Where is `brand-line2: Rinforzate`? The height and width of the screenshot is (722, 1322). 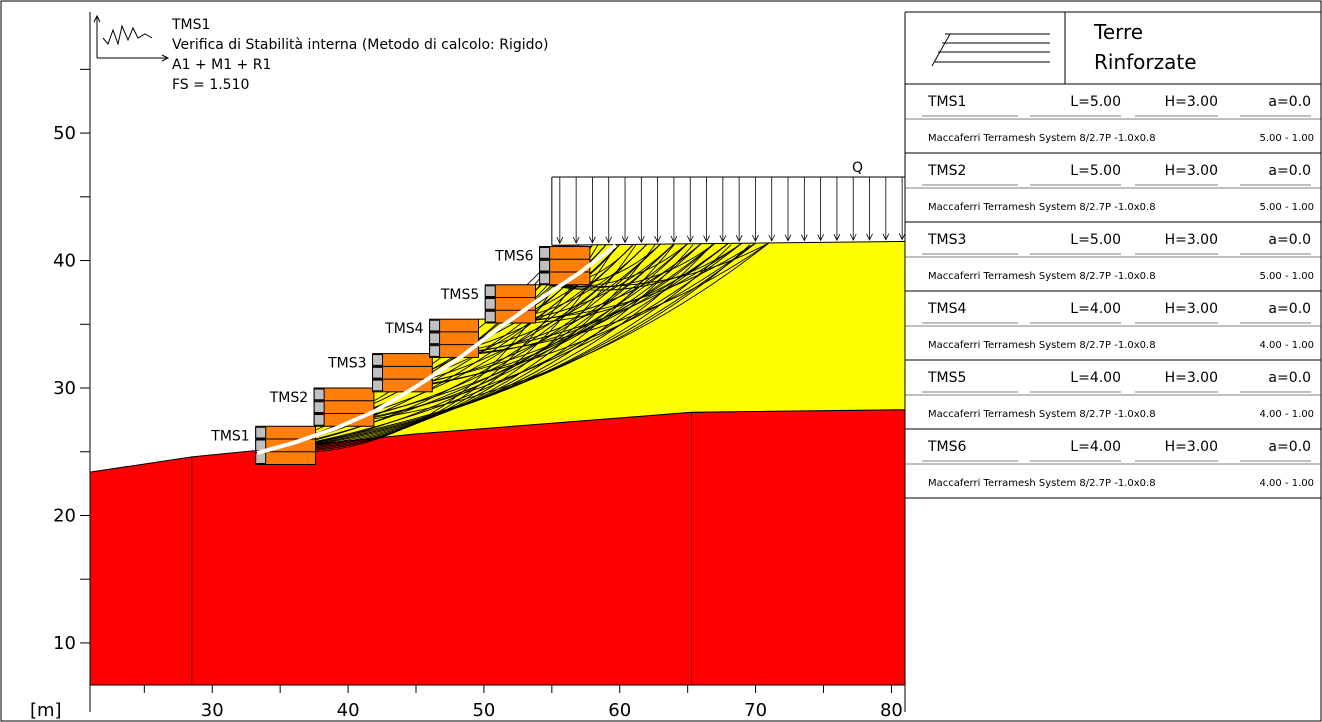
brand-line2: Rinforzate is located at coordinates (1145, 62).